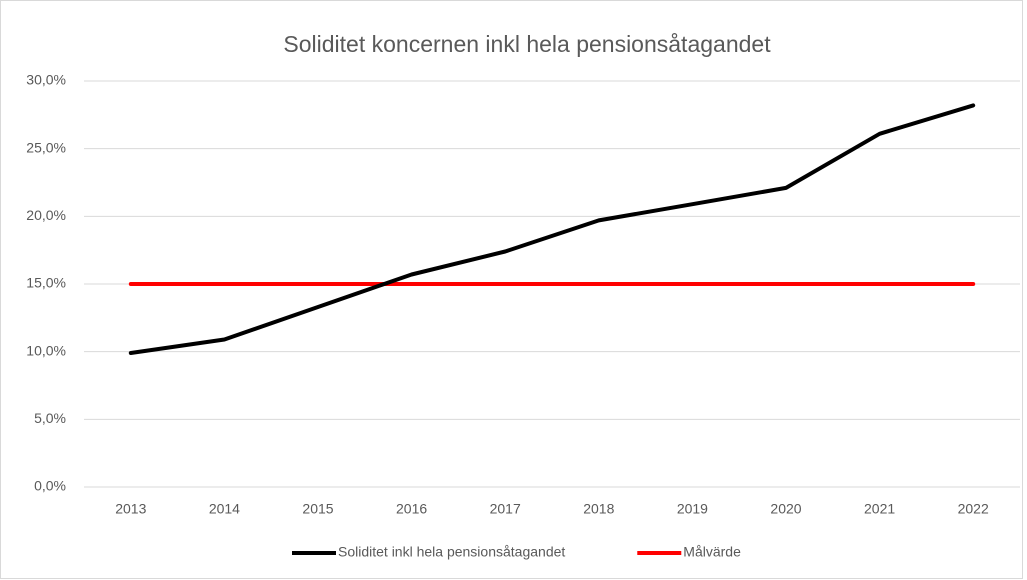 Image resolution: width=1027 pixels, height=580 pixels. What do you see at coordinates (317, 509) in the screenshot?
I see `x-tick-label: 2015` at bounding box center [317, 509].